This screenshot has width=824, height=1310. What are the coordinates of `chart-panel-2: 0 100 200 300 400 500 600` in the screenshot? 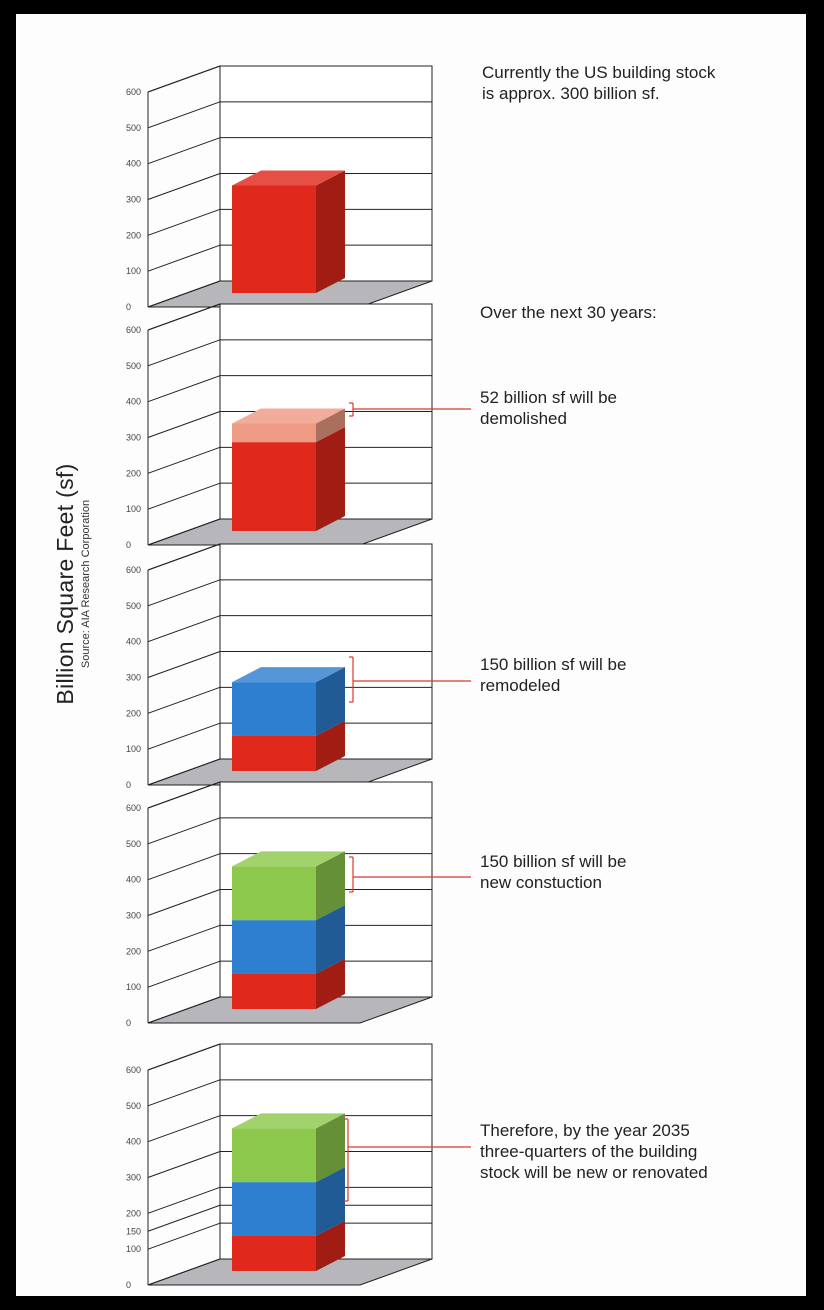 It's located at (298, 426).